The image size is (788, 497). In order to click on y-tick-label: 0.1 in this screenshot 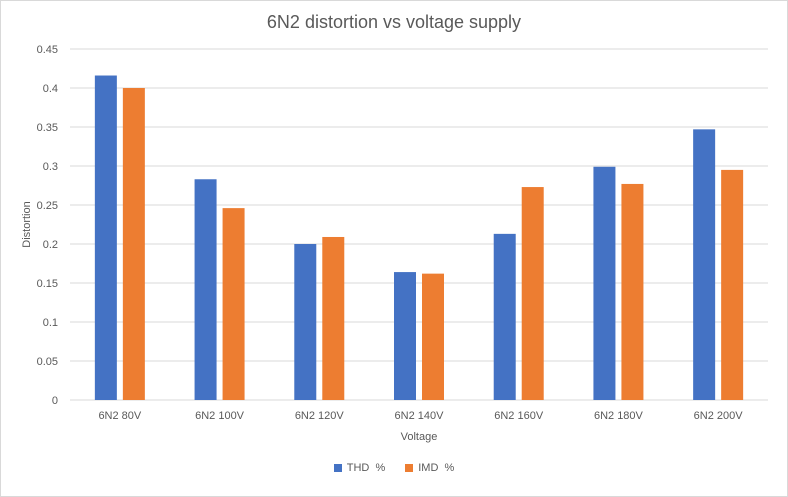, I will do `click(50, 323)`.